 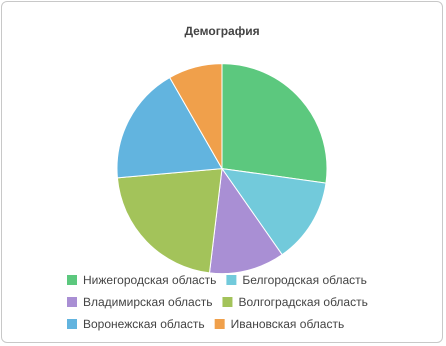 What do you see at coordinates (149, 280) in the screenshot?
I see `legend-label: Нижегородская область` at bounding box center [149, 280].